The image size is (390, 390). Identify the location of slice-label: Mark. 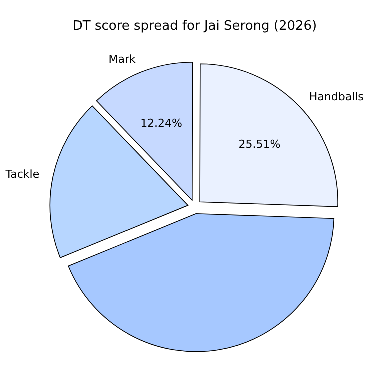
(122, 59).